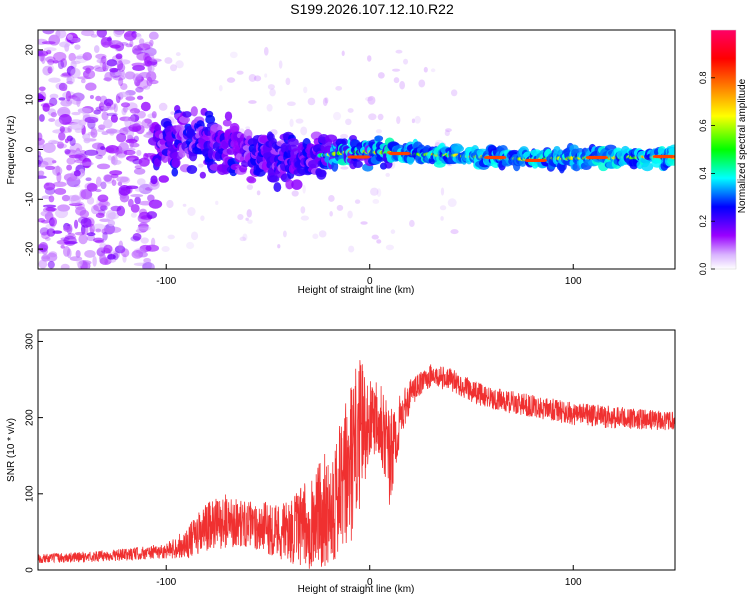  What do you see at coordinates (11, 150) in the screenshot?
I see `spectrogram-ylabel: Frequency (Hz)` at bounding box center [11, 150].